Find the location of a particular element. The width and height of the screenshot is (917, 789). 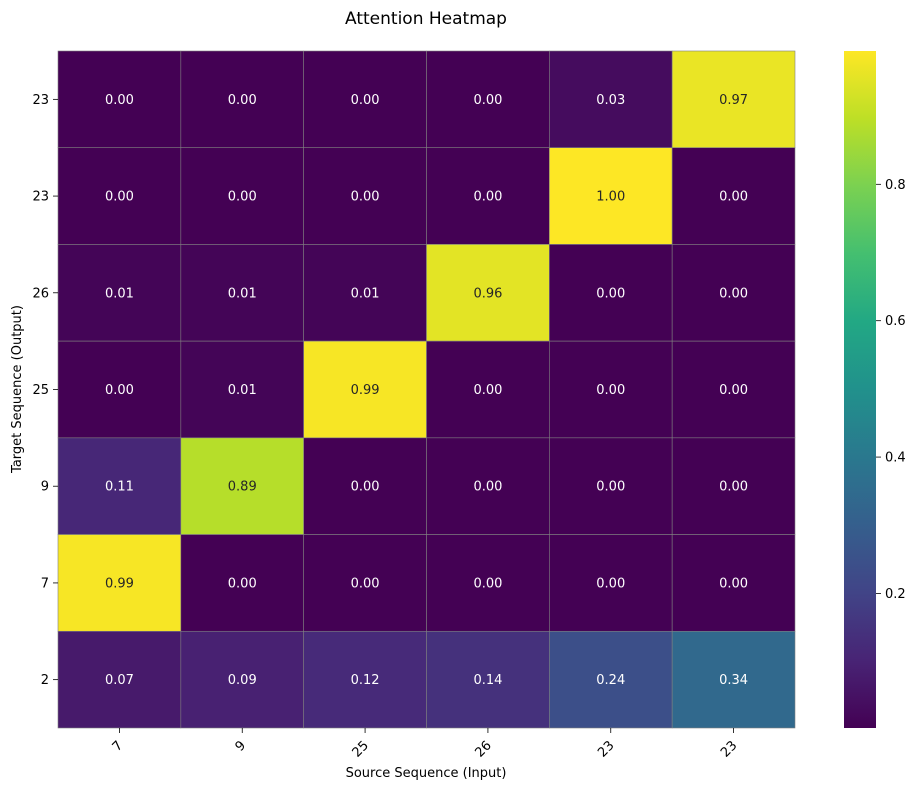

cell-value-label: 0.11 is located at coordinates (119, 487).